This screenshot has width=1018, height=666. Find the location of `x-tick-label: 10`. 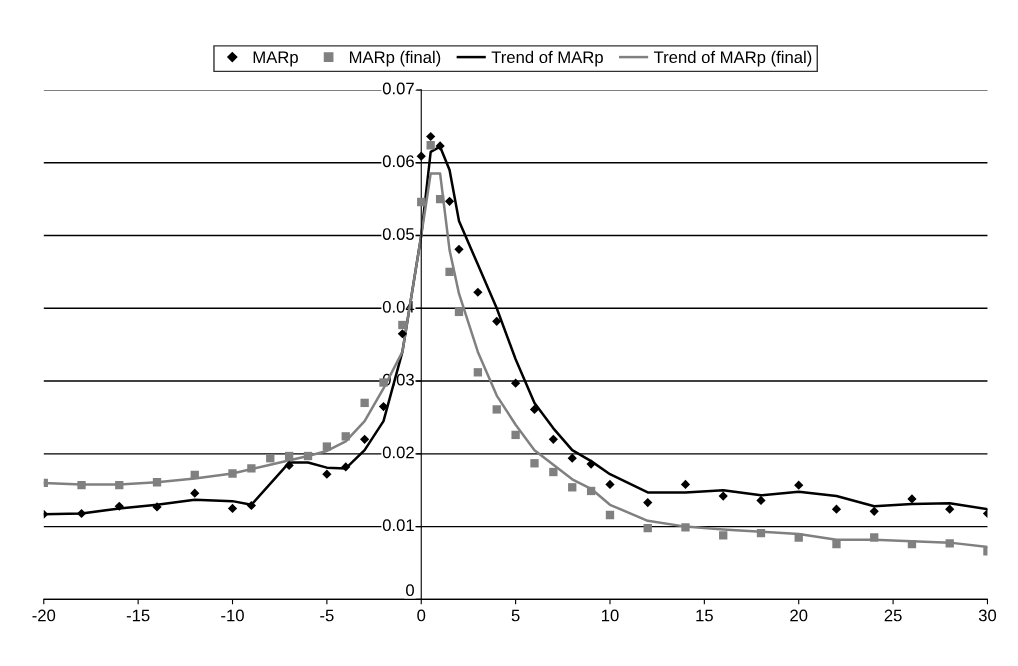

x-tick-label: 10 is located at coordinates (610, 615).